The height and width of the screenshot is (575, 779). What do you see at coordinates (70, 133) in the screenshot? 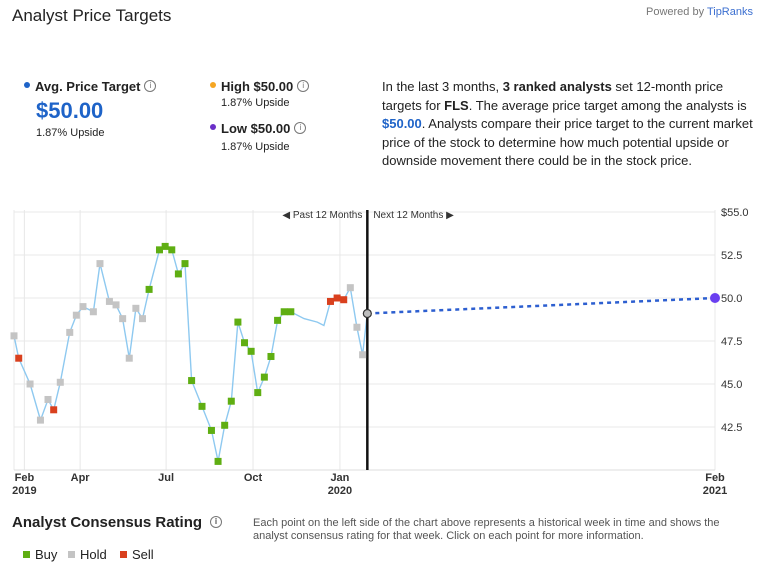
I see `avg-upside: 1.87% Upside` at bounding box center [70, 133].